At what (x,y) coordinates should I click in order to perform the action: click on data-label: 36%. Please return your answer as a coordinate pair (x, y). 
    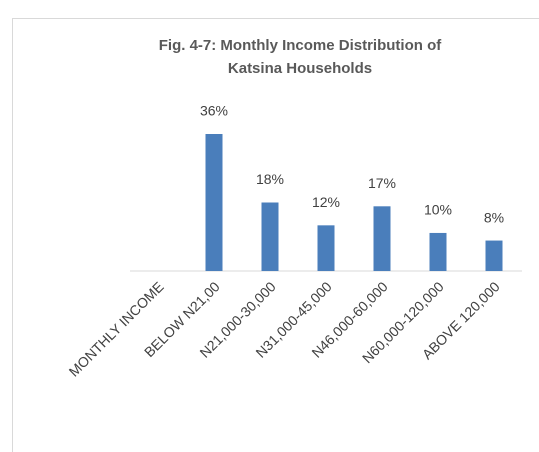
    Looking at the image, I should click on (214, 111).